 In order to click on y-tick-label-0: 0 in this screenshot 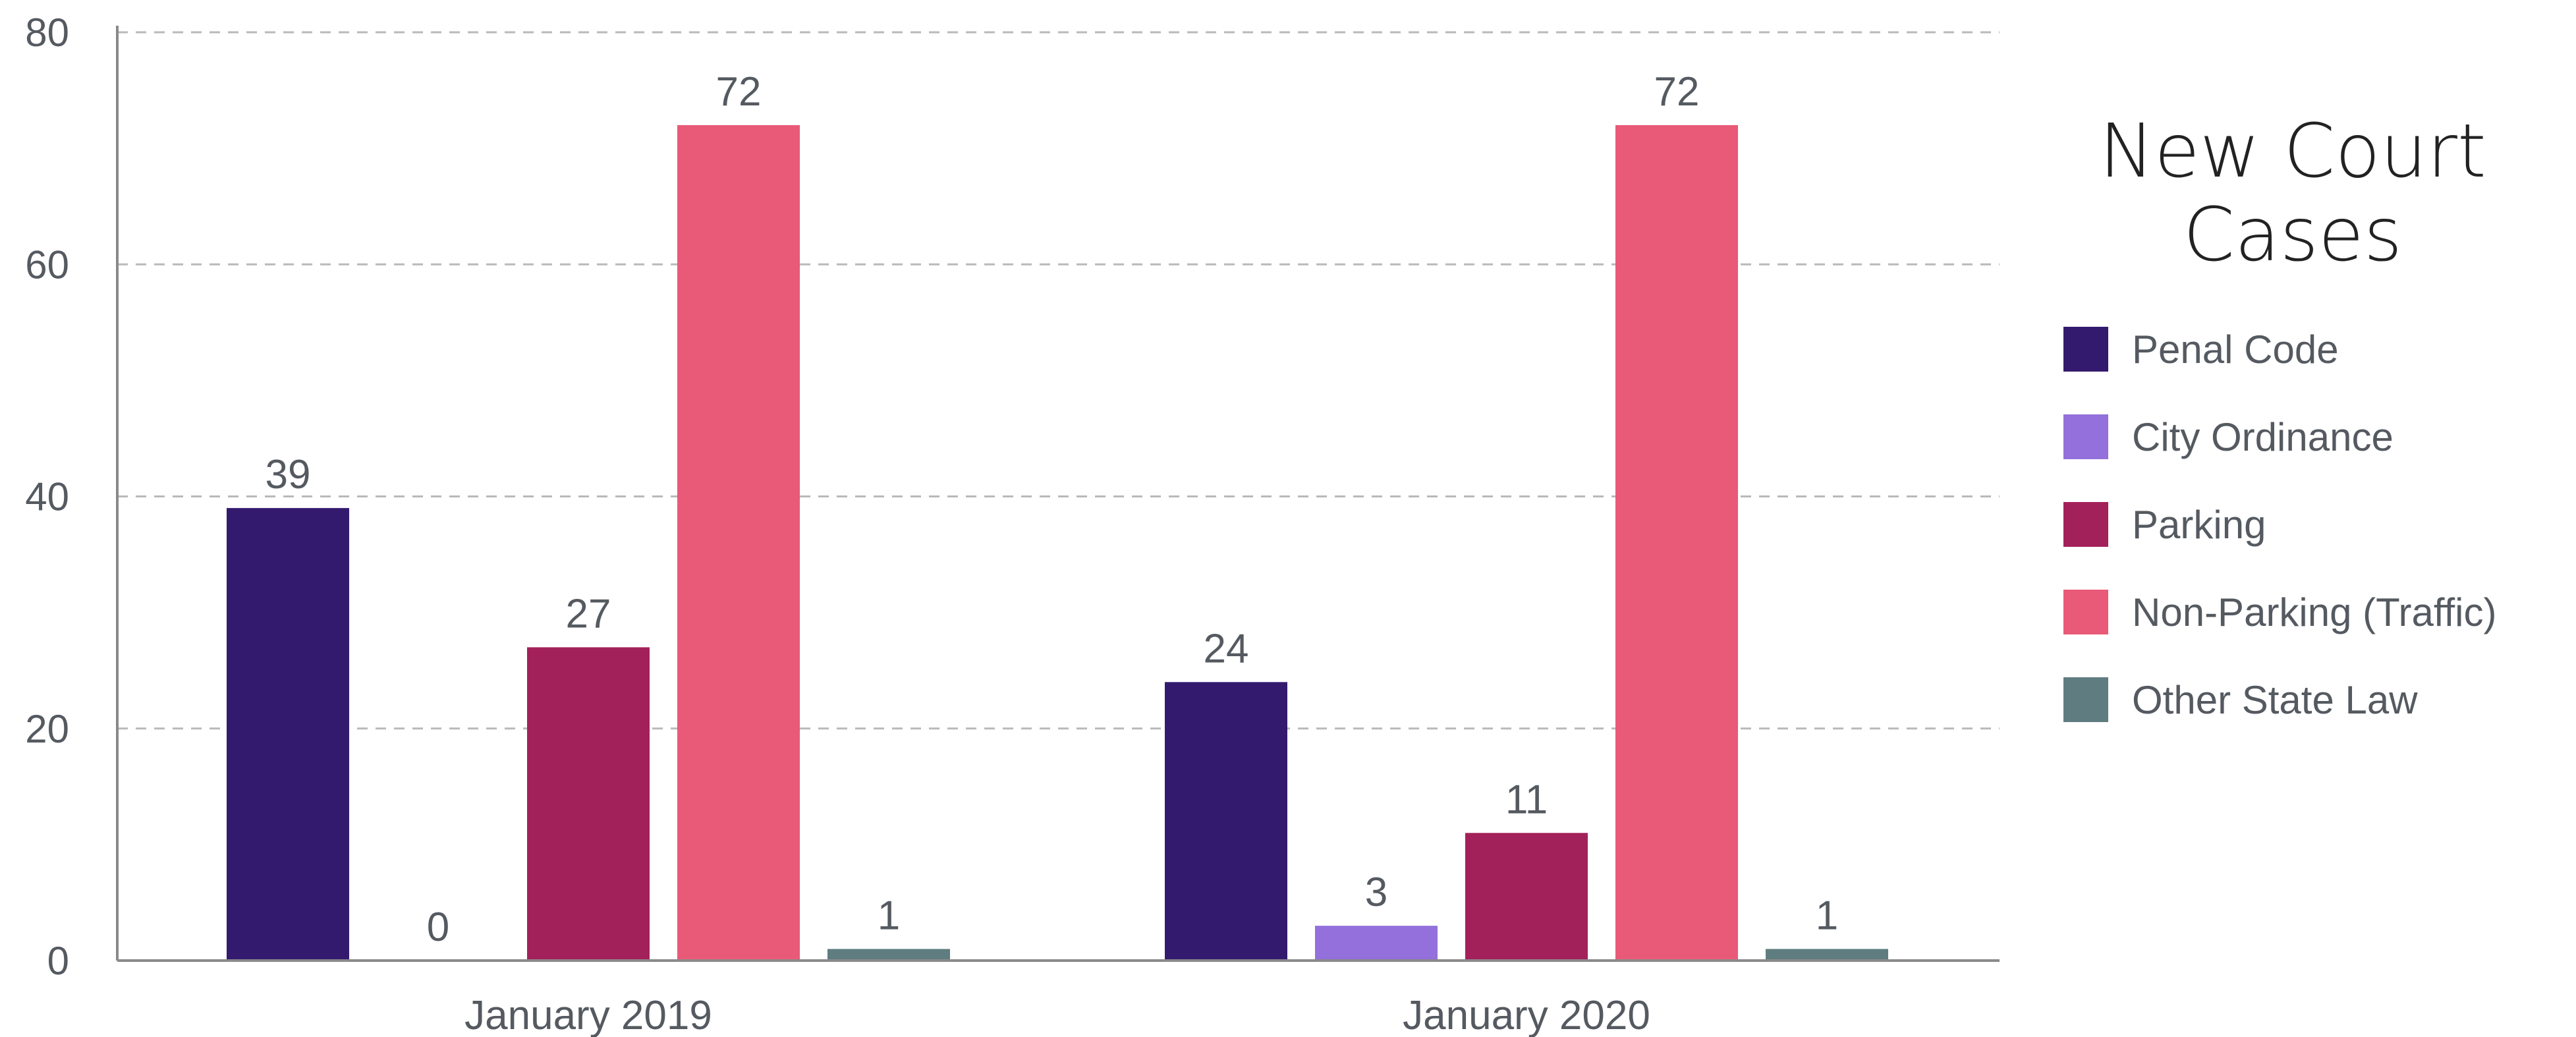, I will do `click(58, 961)`.